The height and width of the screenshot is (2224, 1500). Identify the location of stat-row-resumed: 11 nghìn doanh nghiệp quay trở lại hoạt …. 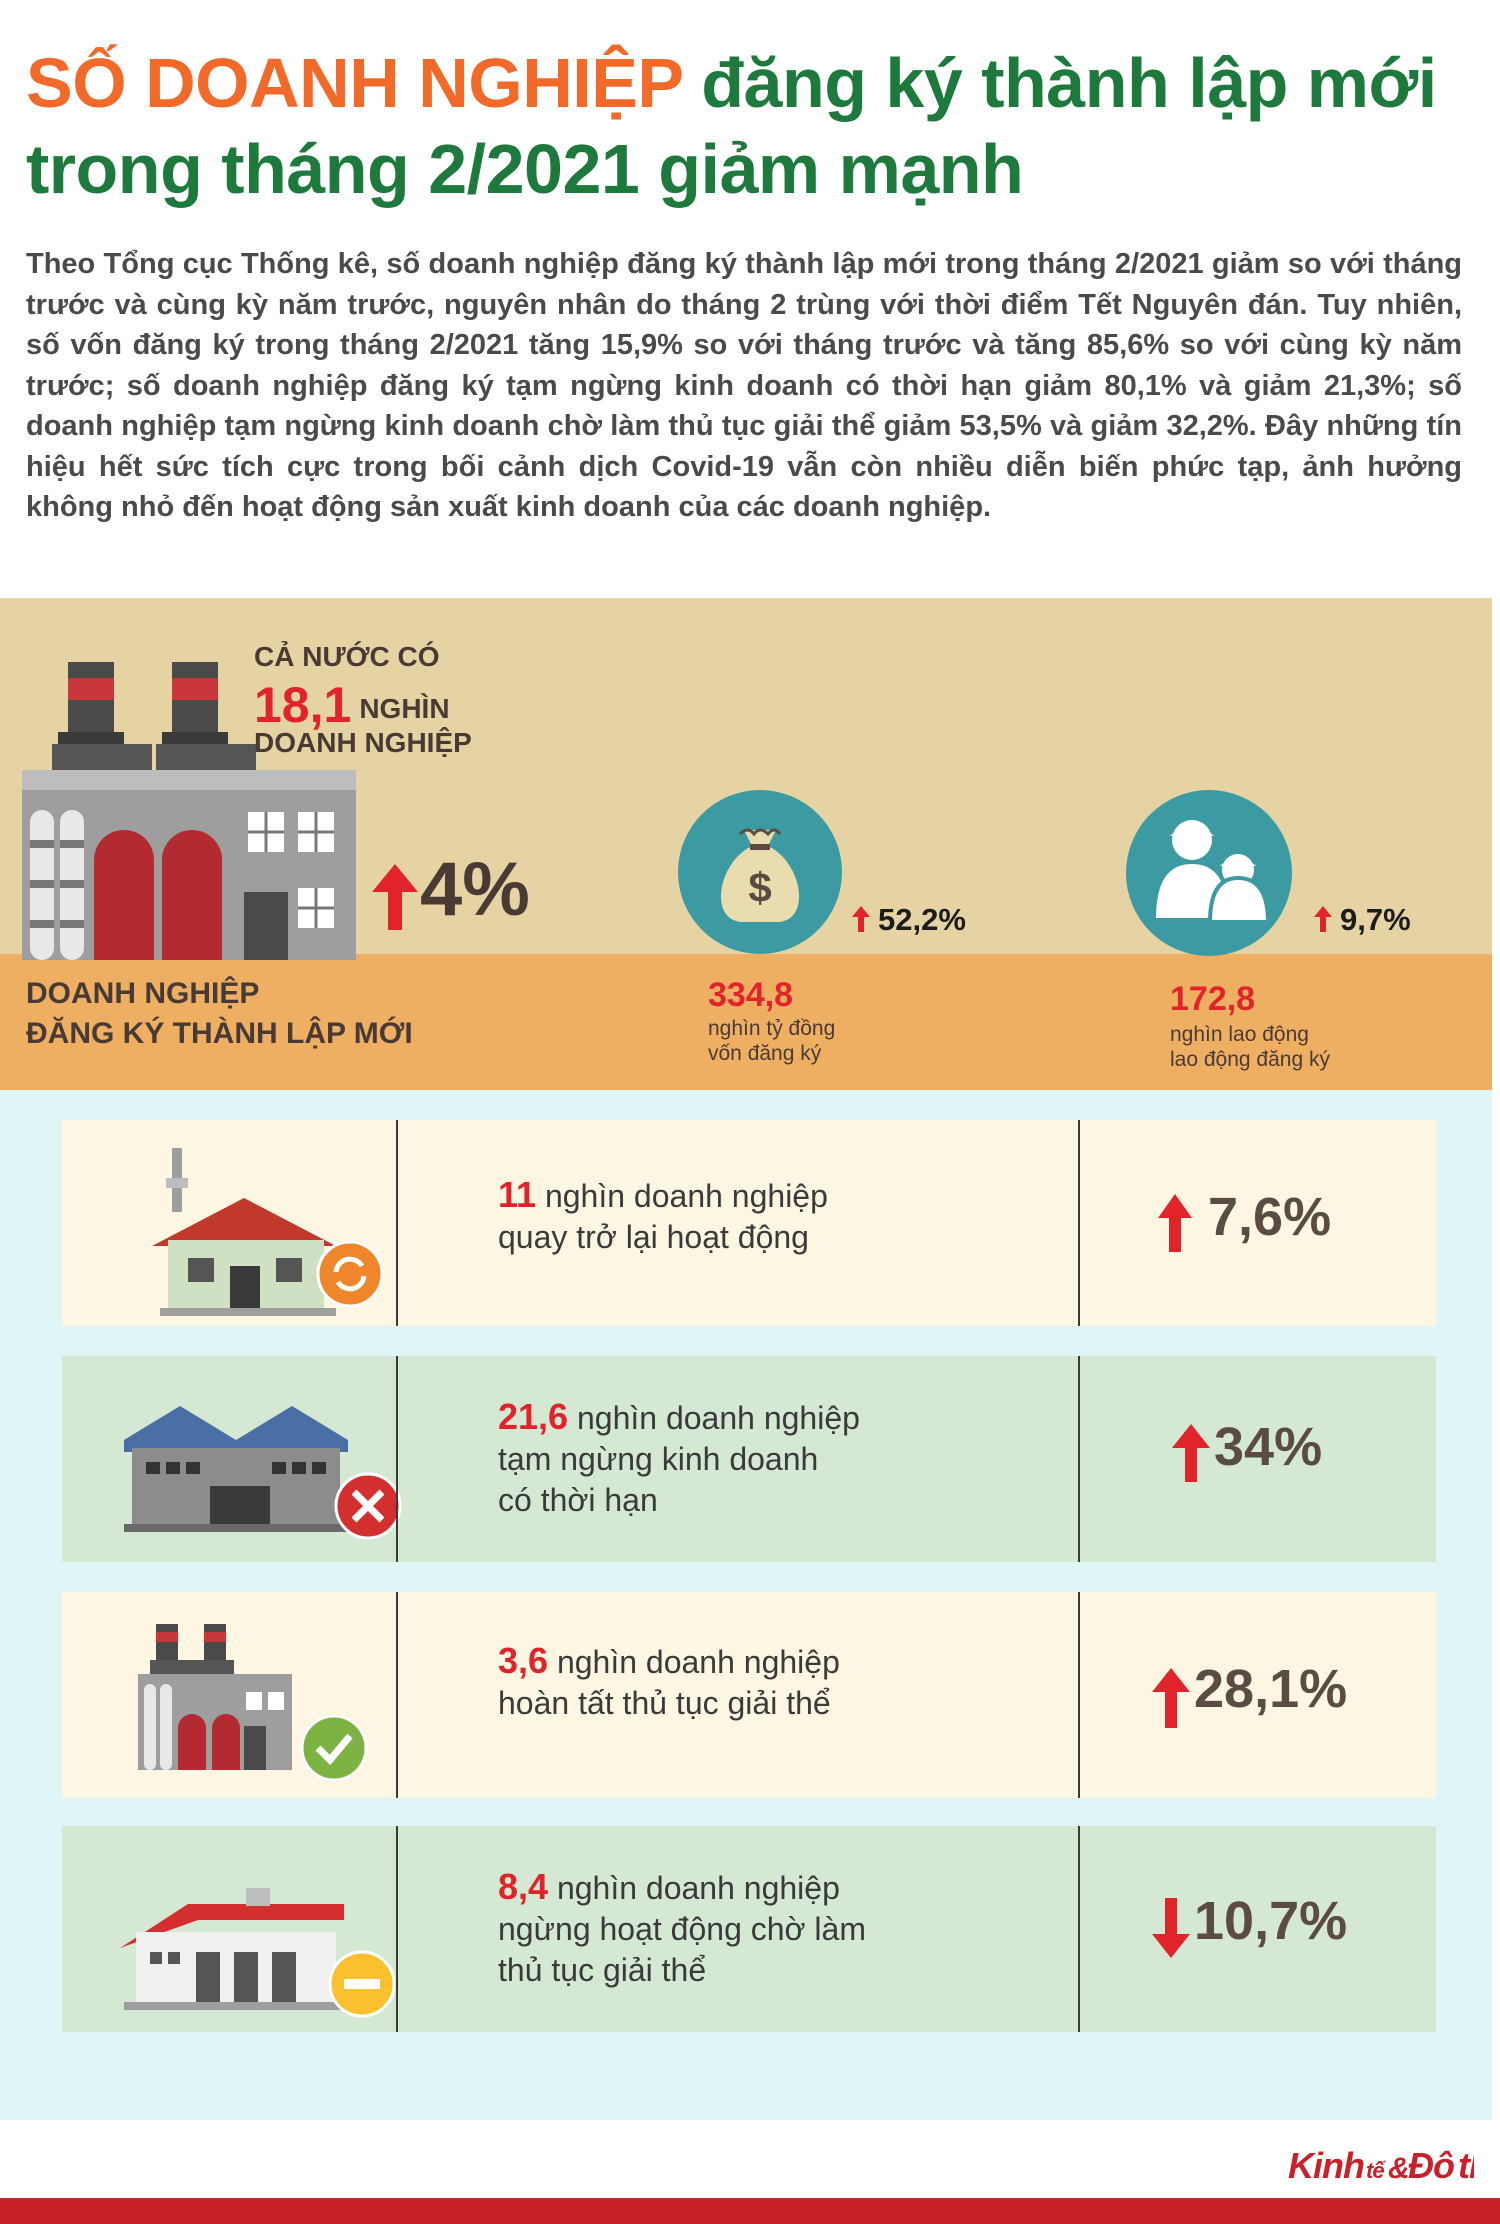
(749, 1223).